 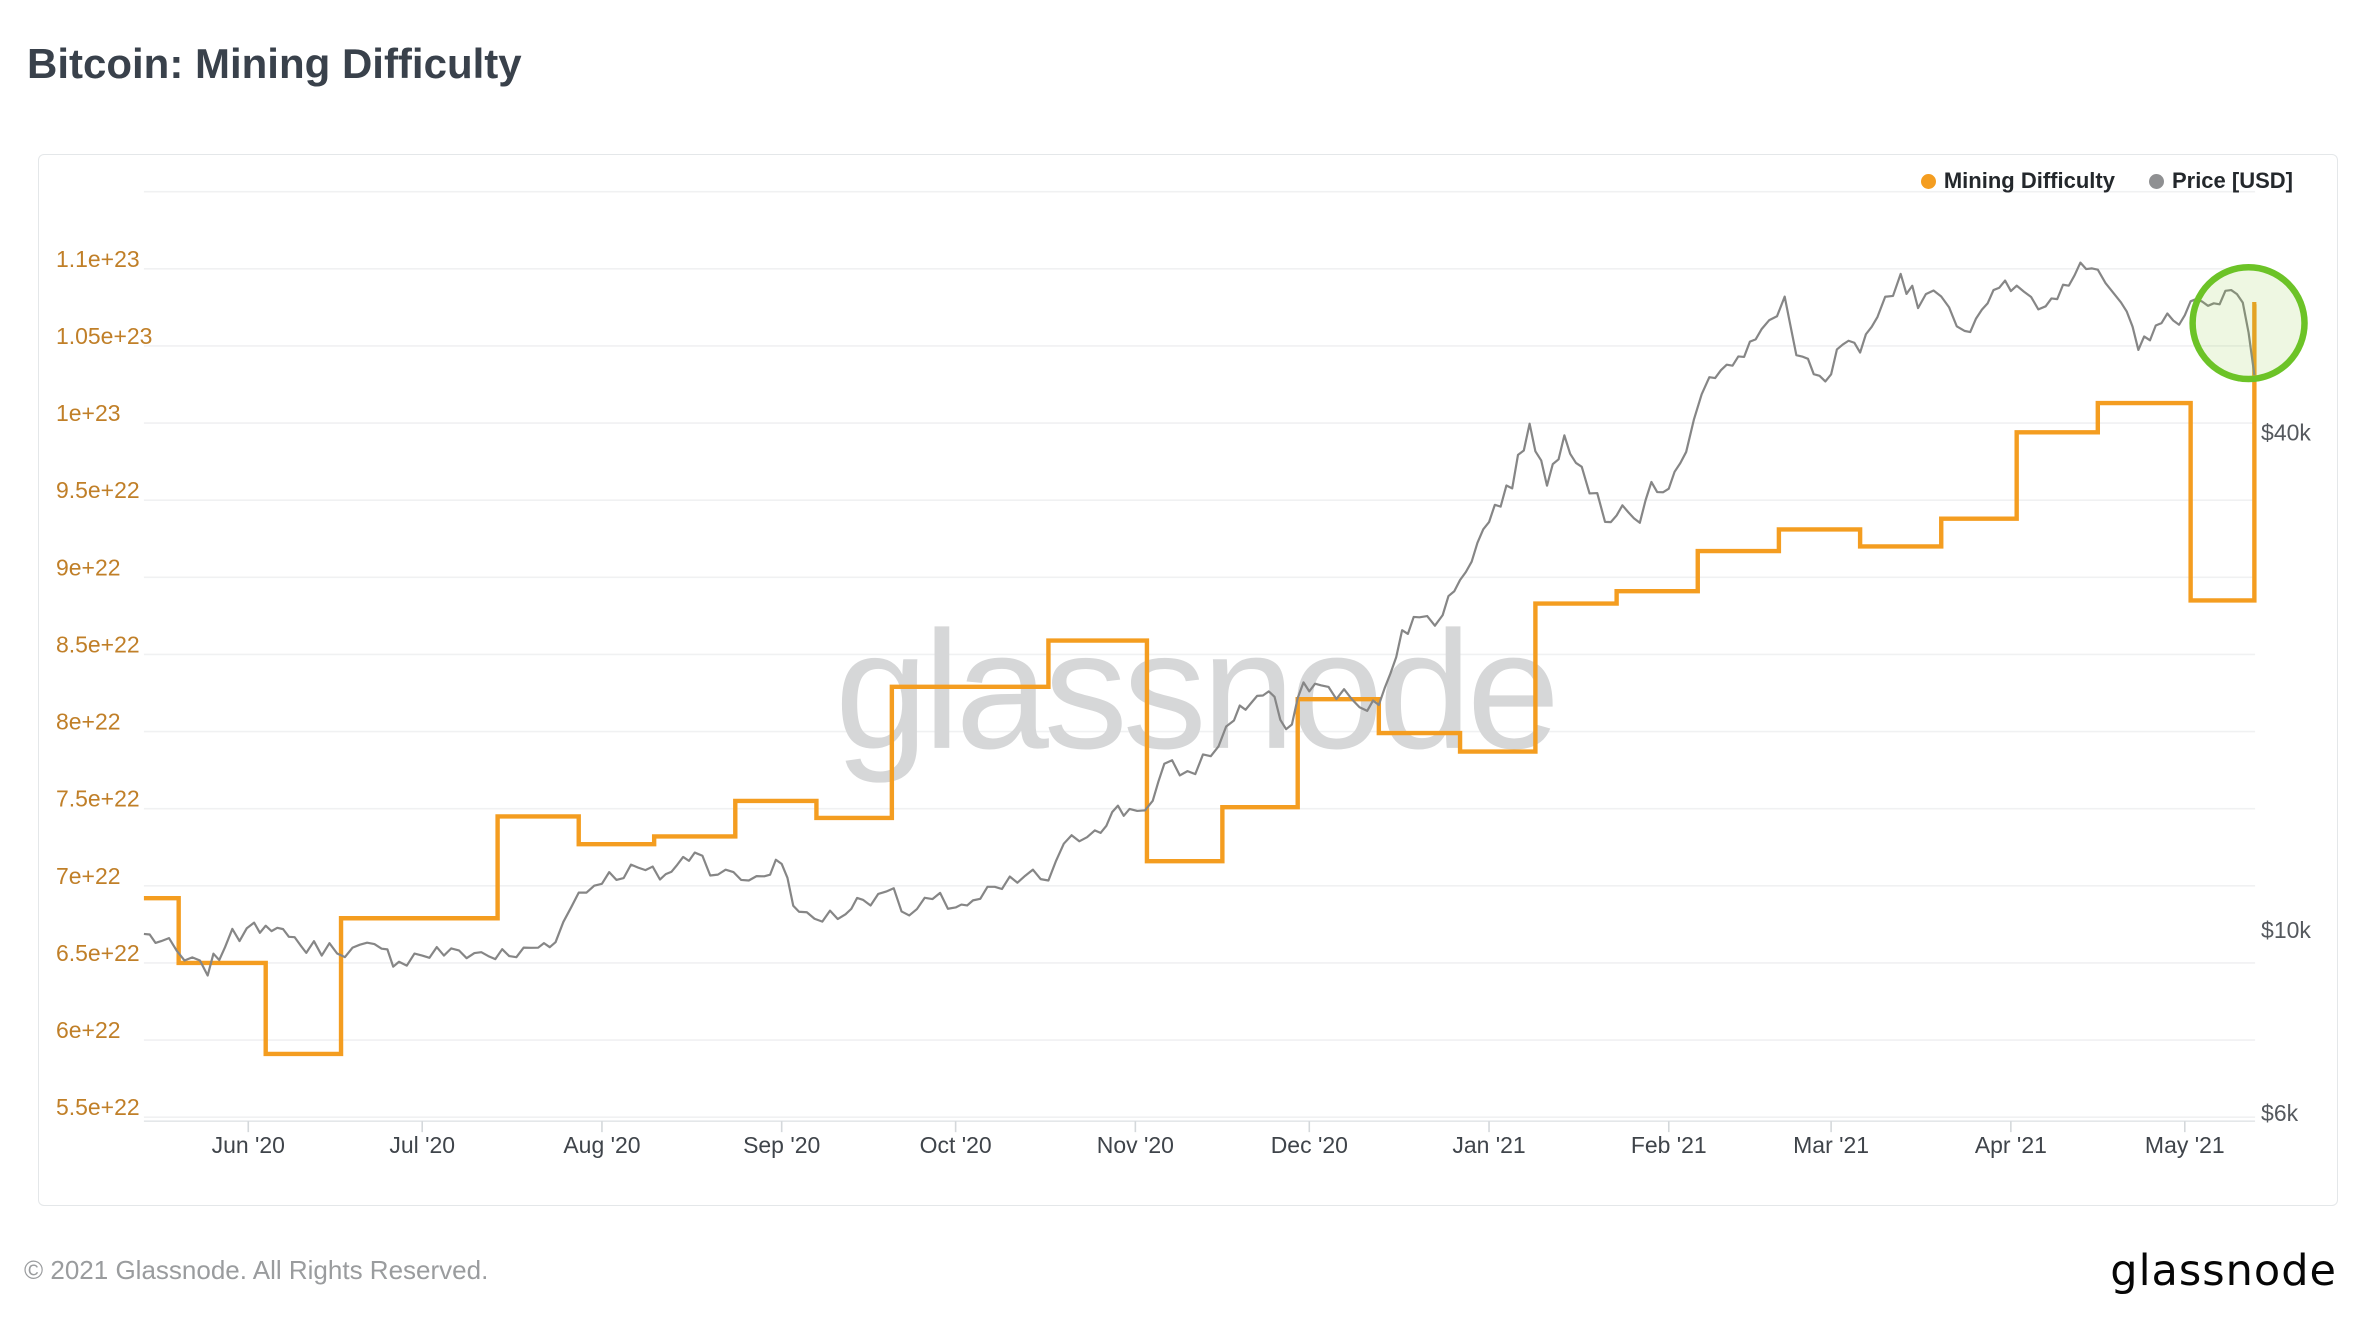 I want to click on watermark: glassnode, so click(x=1195, y=690).